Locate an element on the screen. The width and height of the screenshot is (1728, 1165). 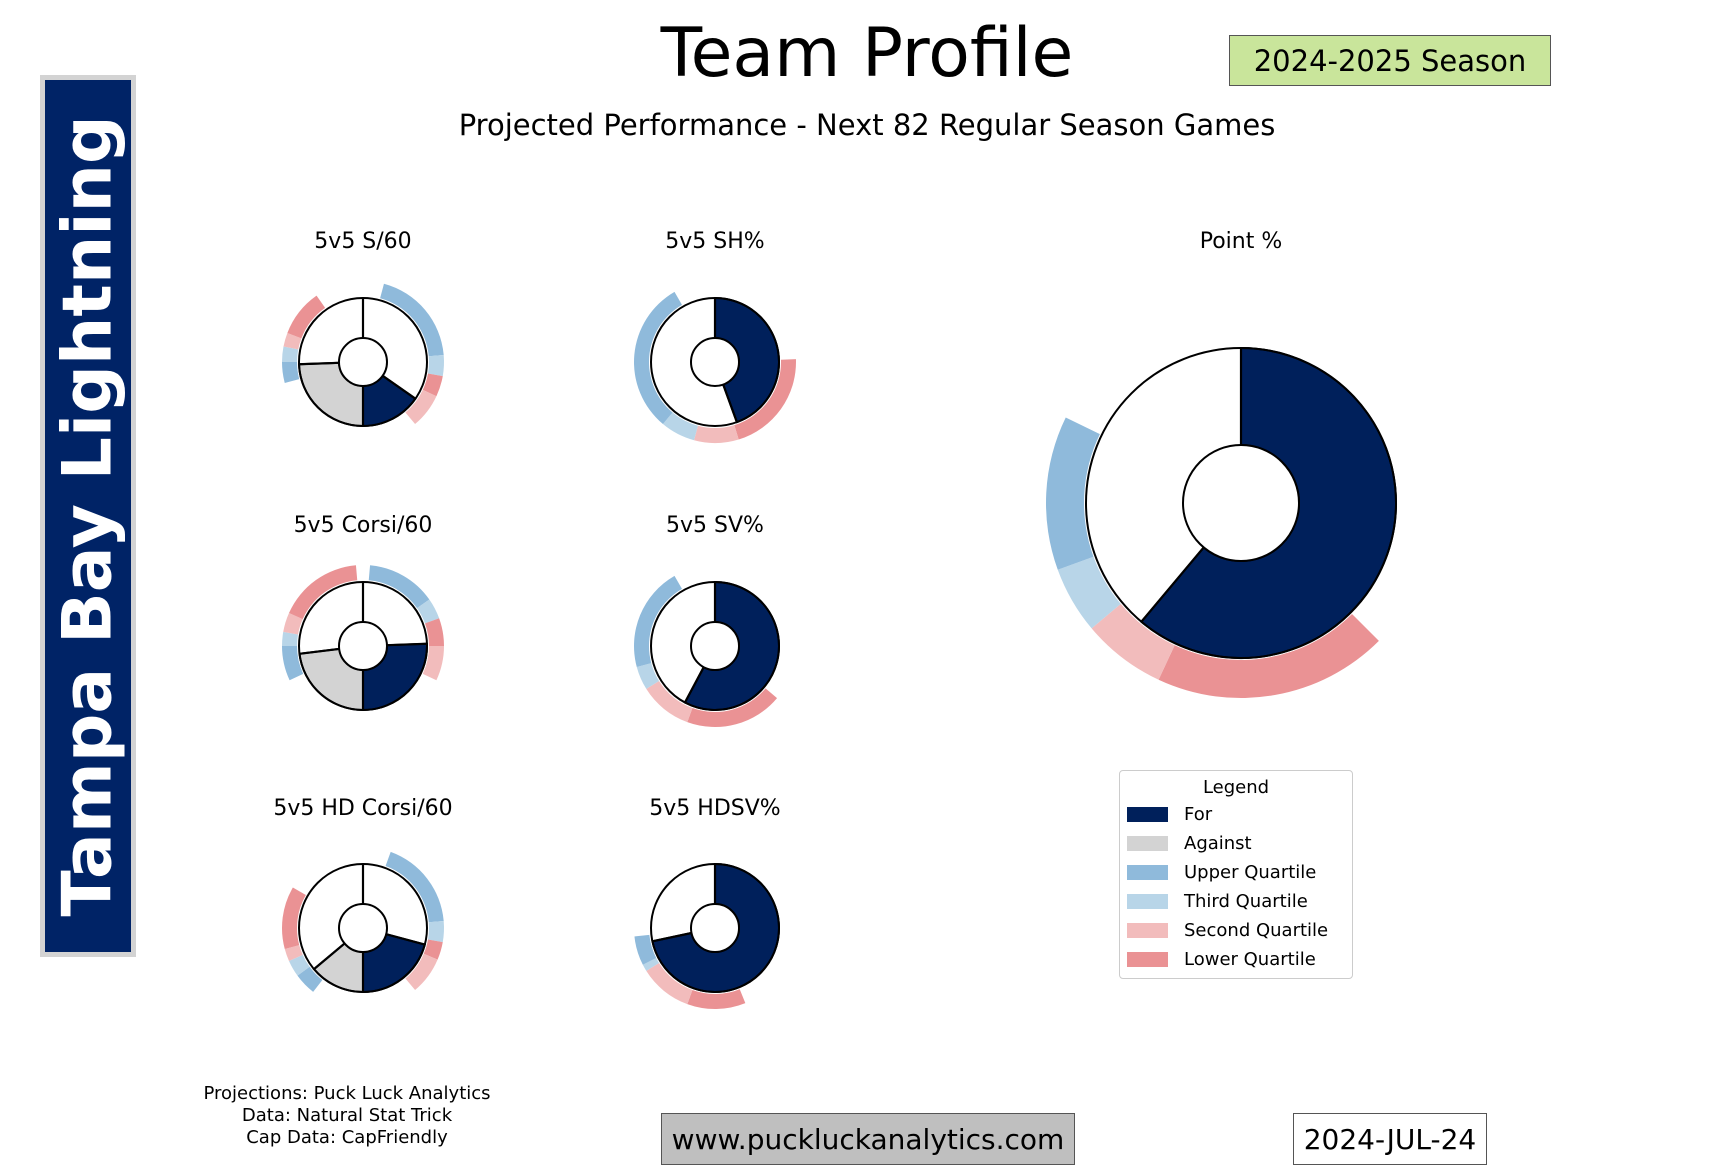
chart-title-5v5-sv-: 5v5 SV% is located at coordinates (715, 525).